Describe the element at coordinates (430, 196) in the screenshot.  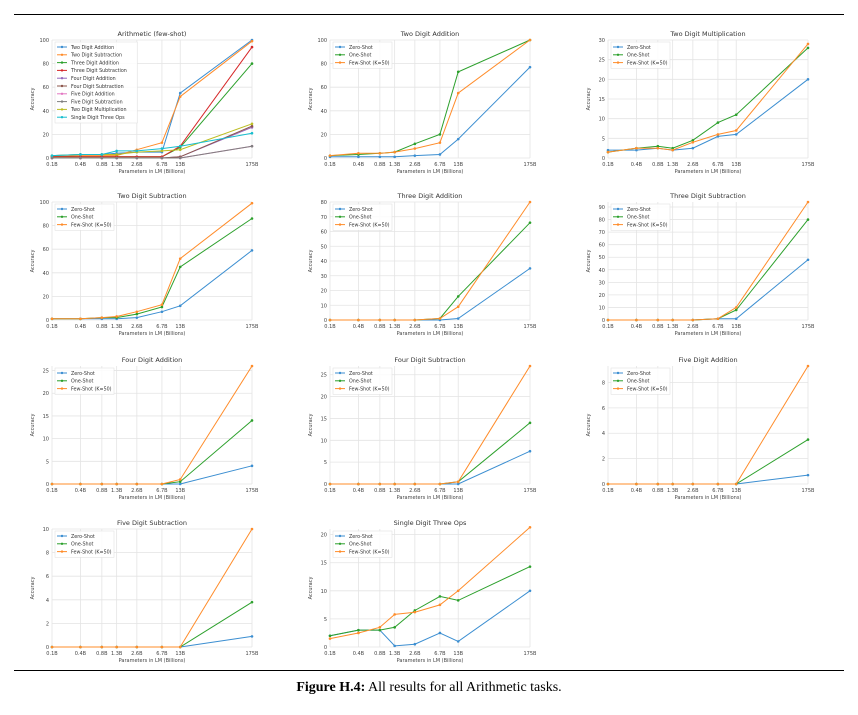
I see `chart-title: Three Digit Addition` at that location.